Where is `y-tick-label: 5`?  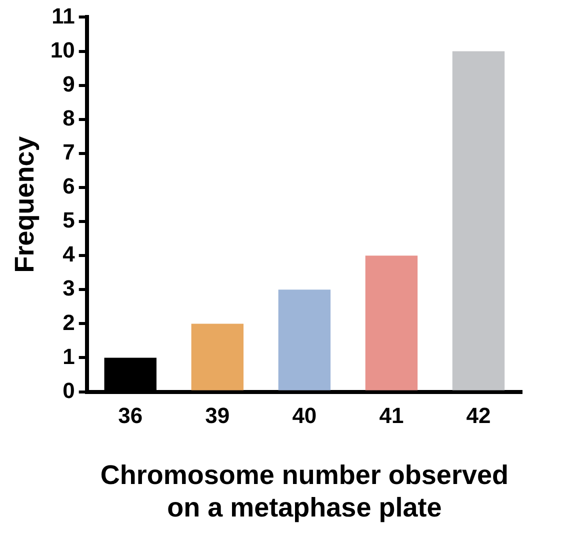
y-tick-label: 5 is located at coordinates (68, 220).